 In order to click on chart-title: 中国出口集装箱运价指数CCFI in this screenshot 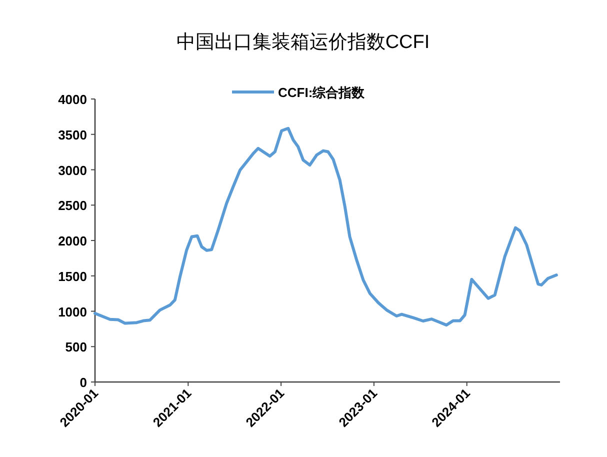, I will do `click(303, 42)`.